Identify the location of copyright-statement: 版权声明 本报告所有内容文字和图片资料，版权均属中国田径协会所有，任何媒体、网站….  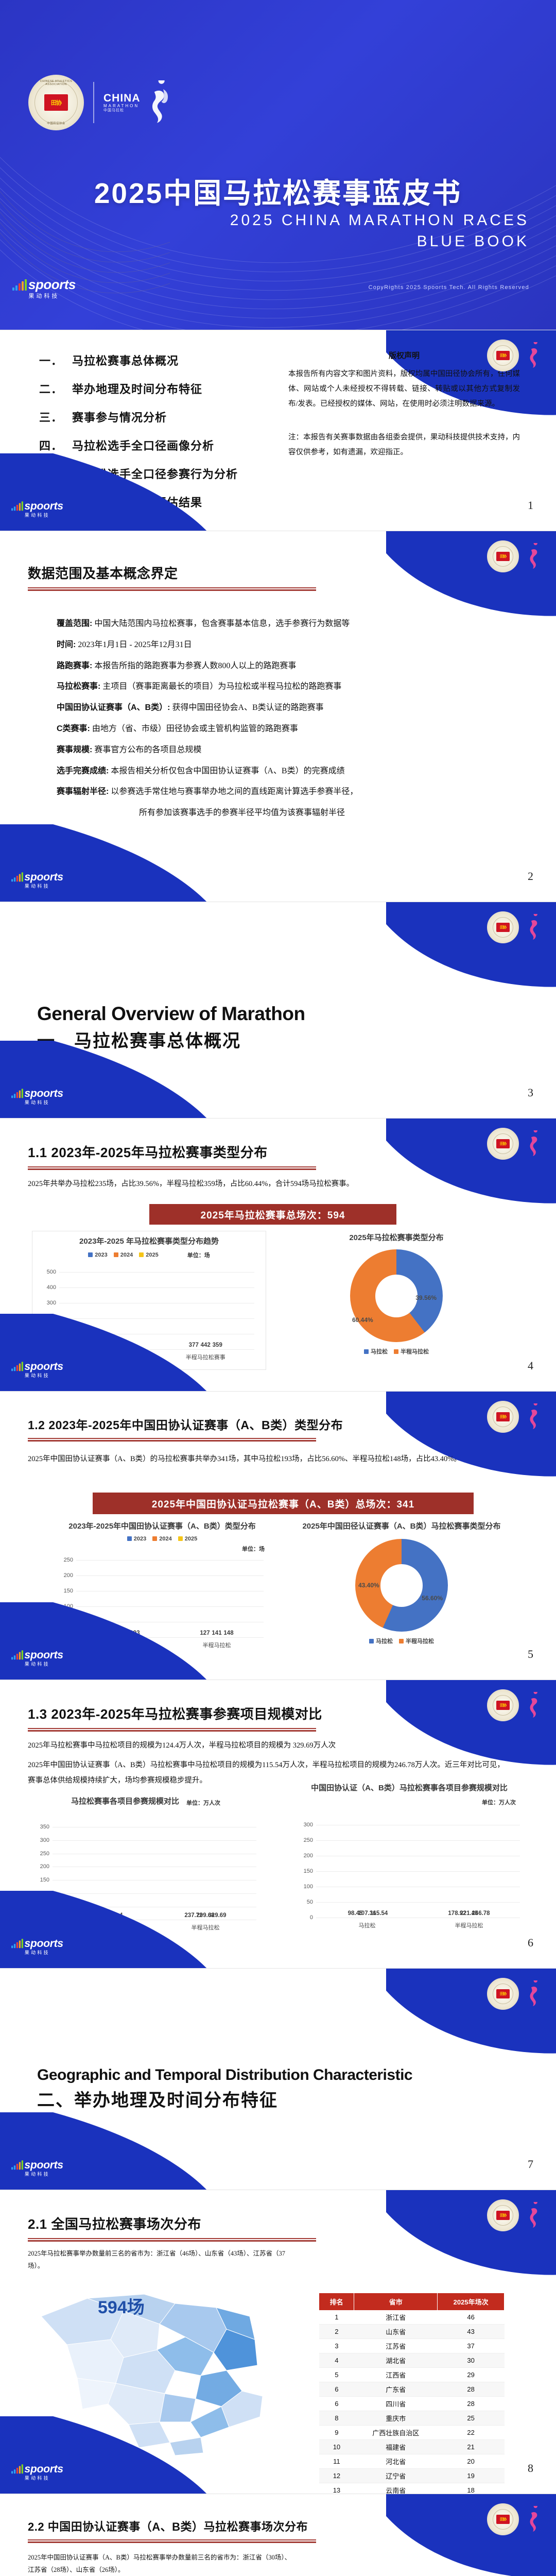
(404, 405).